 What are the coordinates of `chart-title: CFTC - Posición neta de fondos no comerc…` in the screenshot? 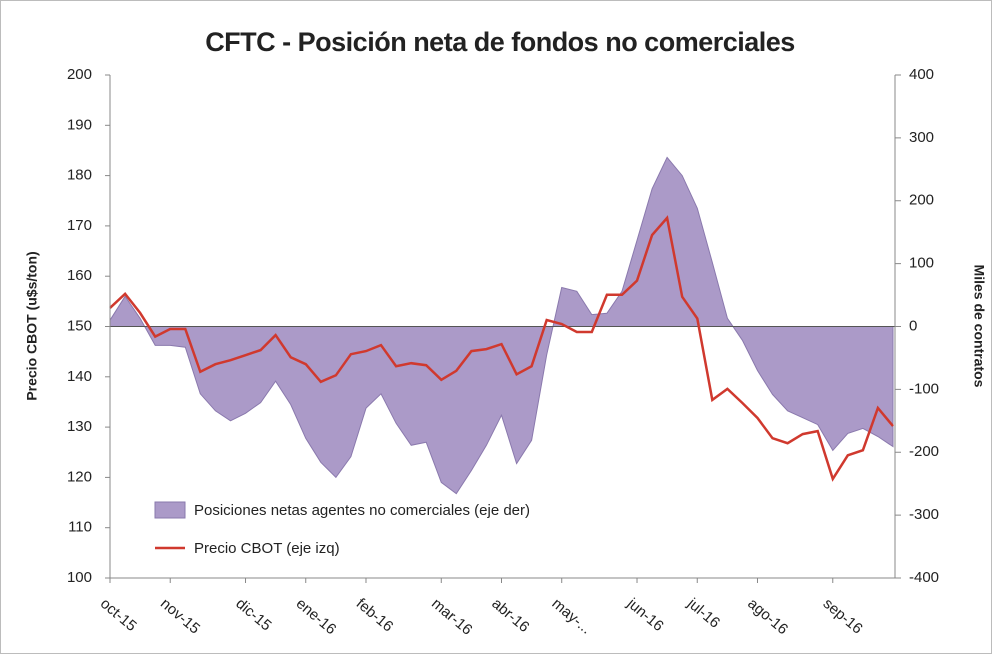 It's located at (500, 42).